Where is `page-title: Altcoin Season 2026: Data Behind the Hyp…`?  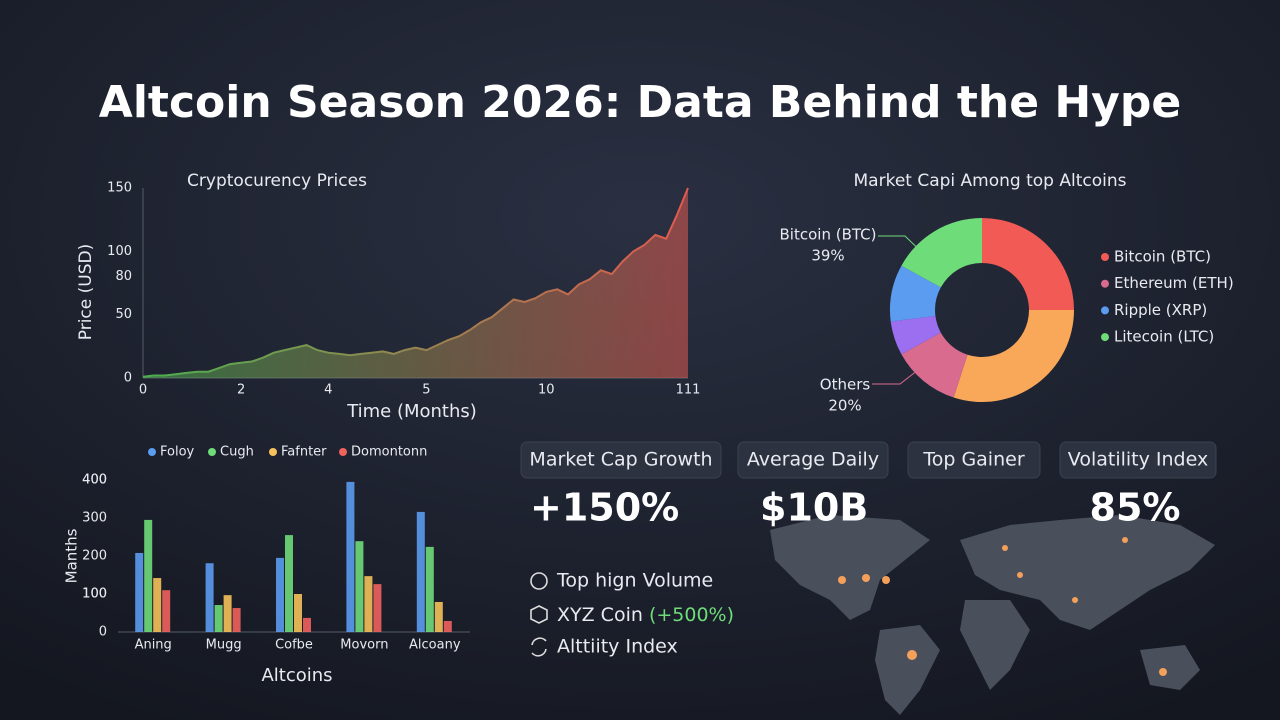 page-title: Altcoin Season 2026: Data Behind the Hyp… is located at coordinates (640, 102).